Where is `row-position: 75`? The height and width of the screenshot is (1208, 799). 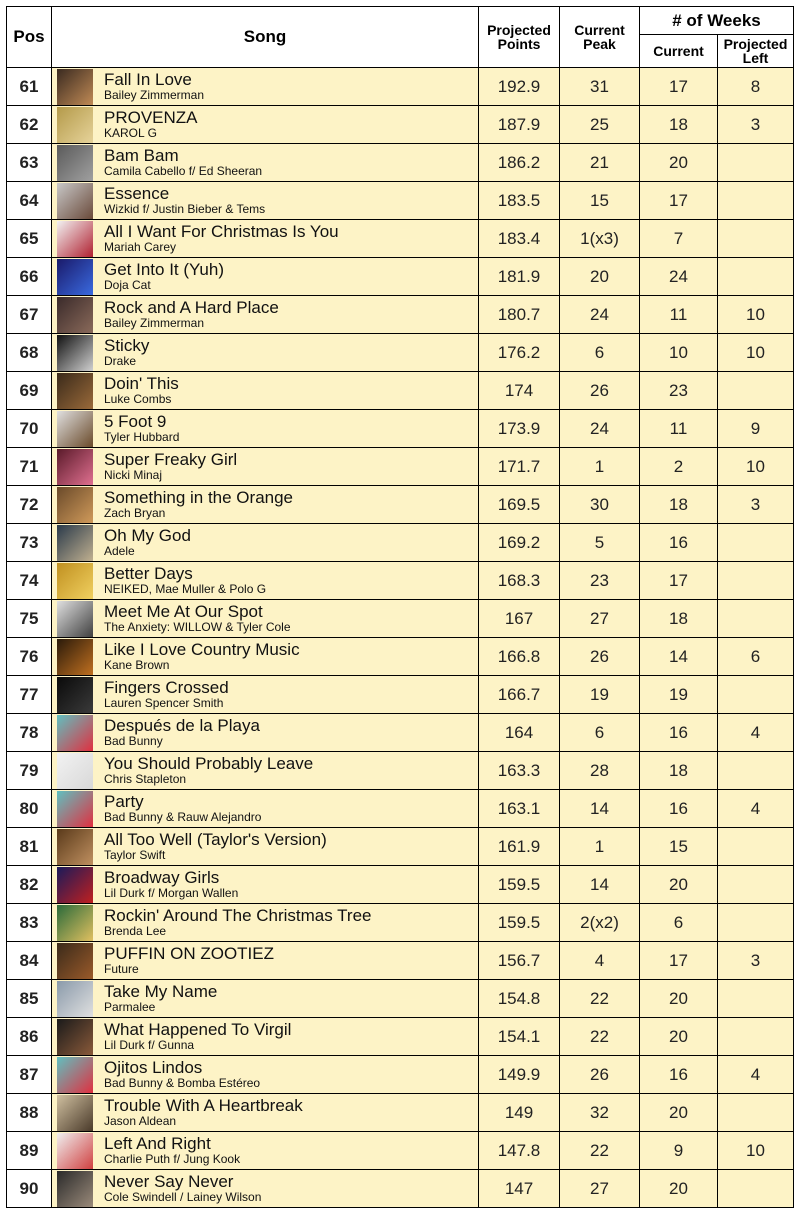
row-position: 75 is located at coordinates (29, 618).